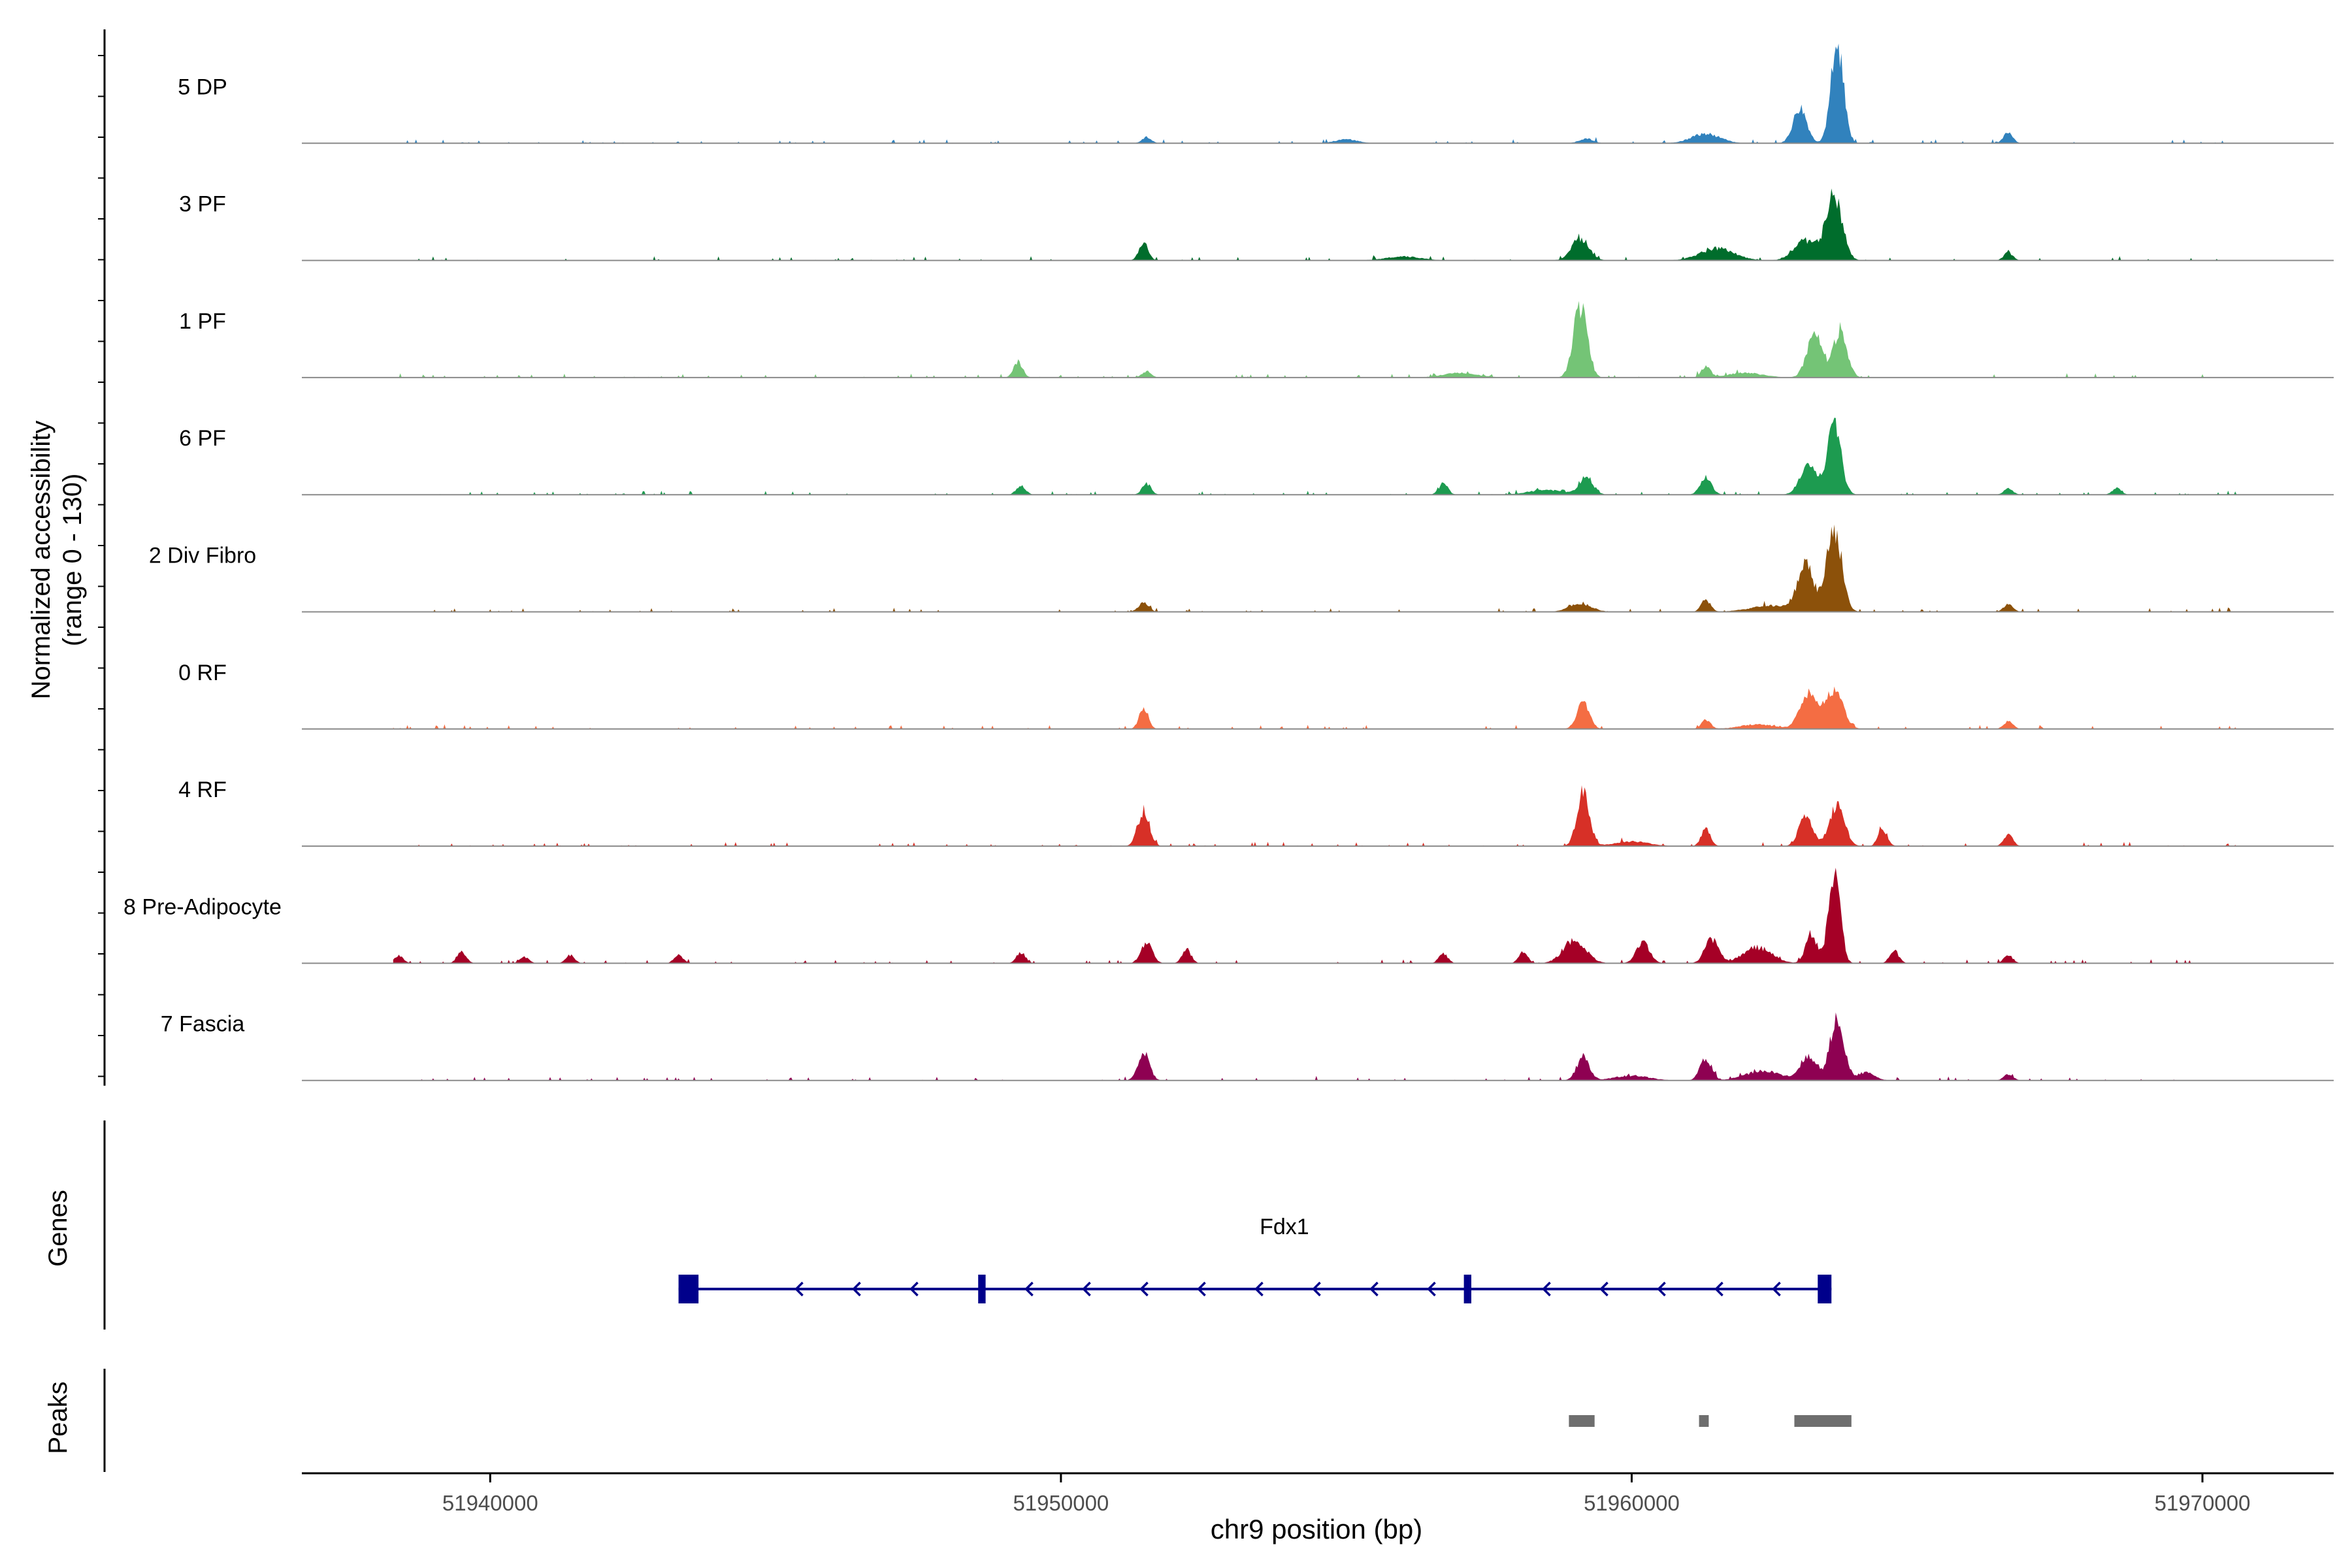 Image resolution: width=2352 pixels, height=1568 pixels. Describe the element at coordinates (1632, 1503) in the screenshot. I see `x-tick-label-2: 51960000` at that location.